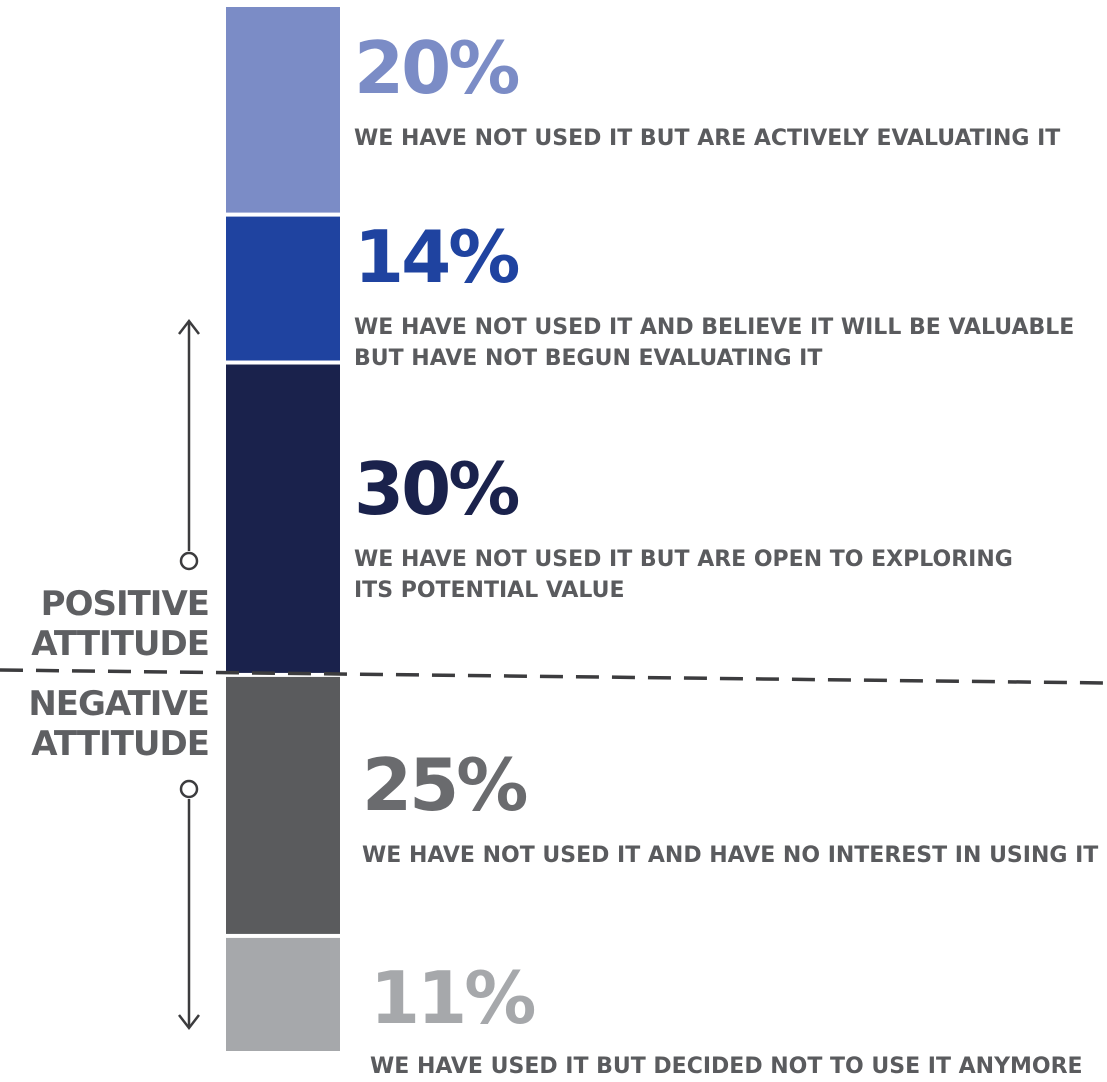 Image resolution: width=1107 pixels, height=1082 pixels. I want to click on segment-percent-label: 11%, so click(453, 998).